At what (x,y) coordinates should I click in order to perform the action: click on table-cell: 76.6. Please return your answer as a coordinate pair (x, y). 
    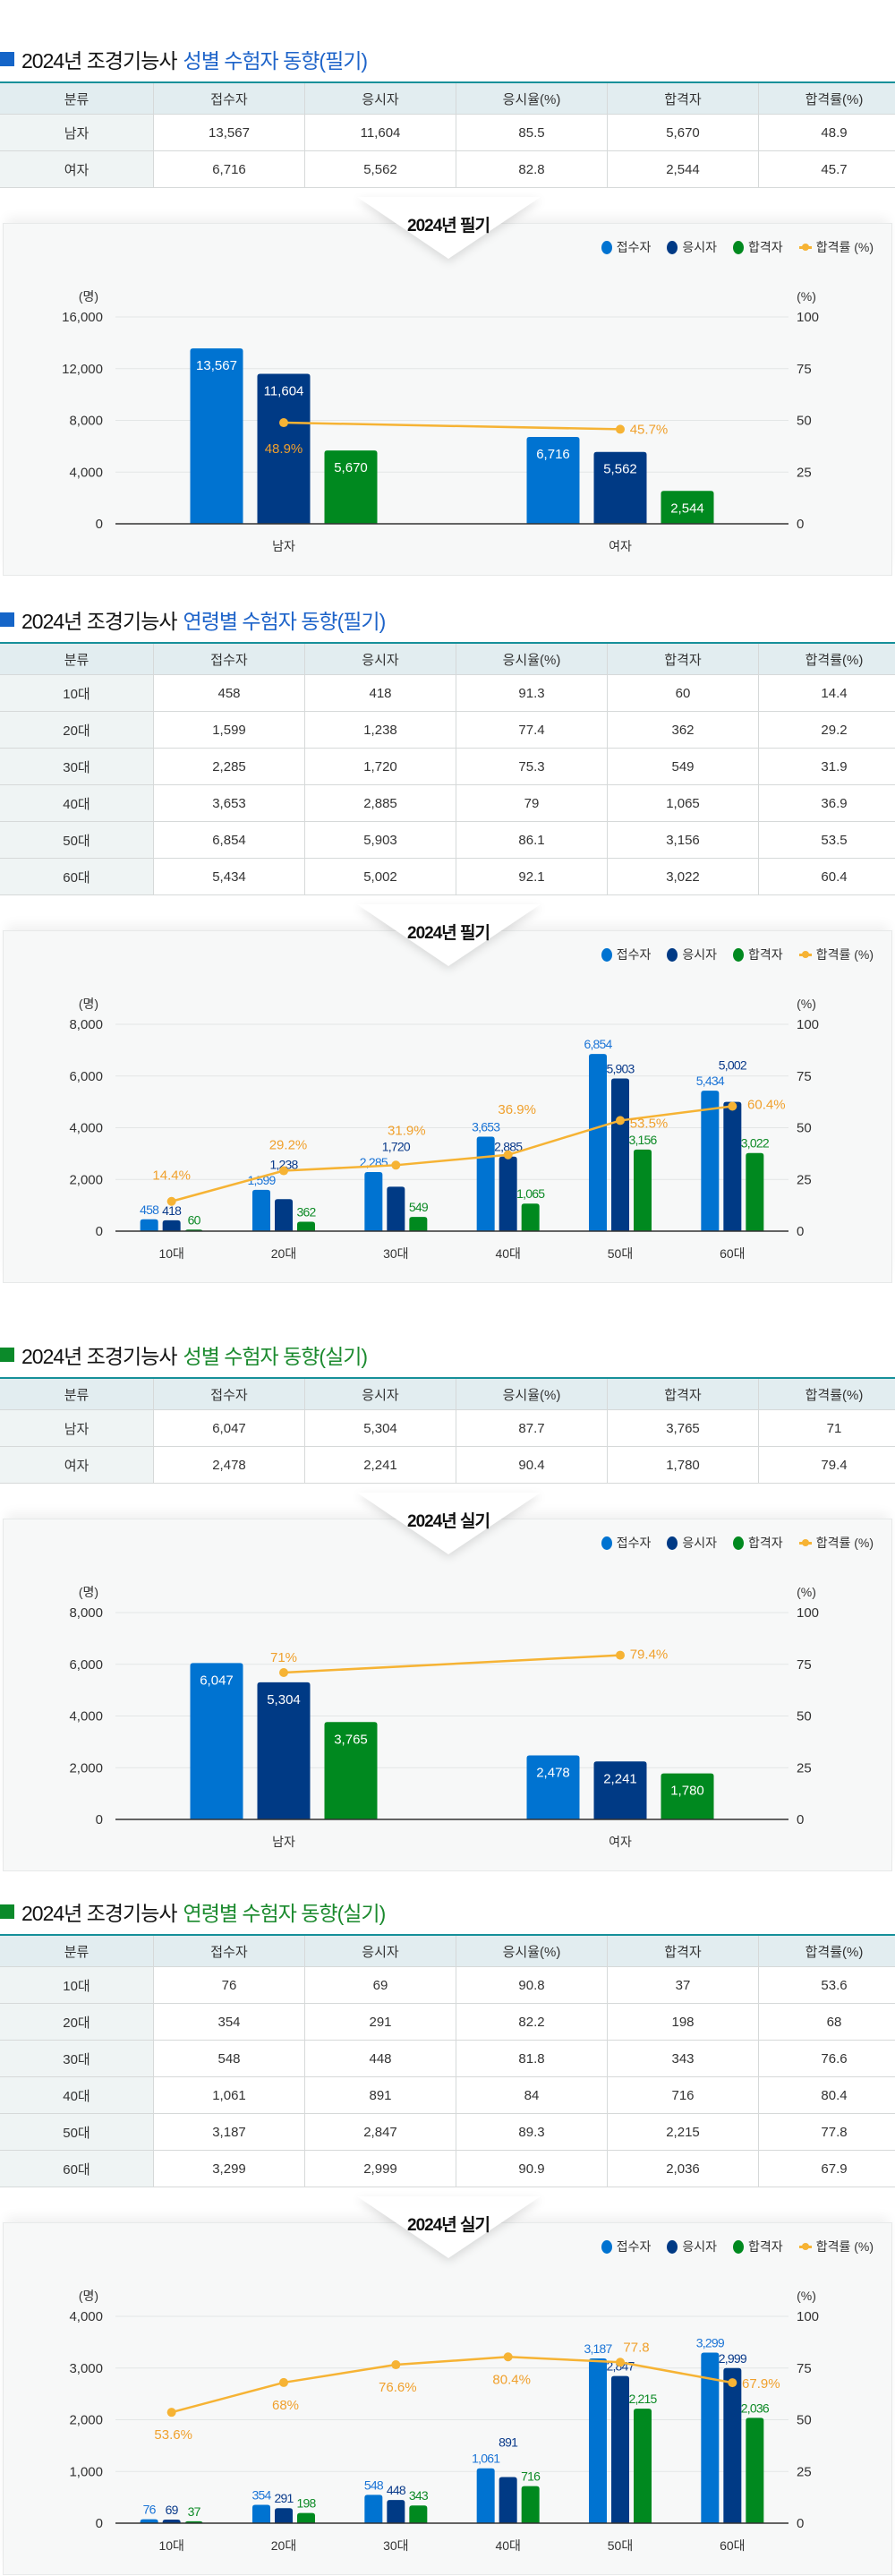
    Looking at the image, I should click on (827, 2059).